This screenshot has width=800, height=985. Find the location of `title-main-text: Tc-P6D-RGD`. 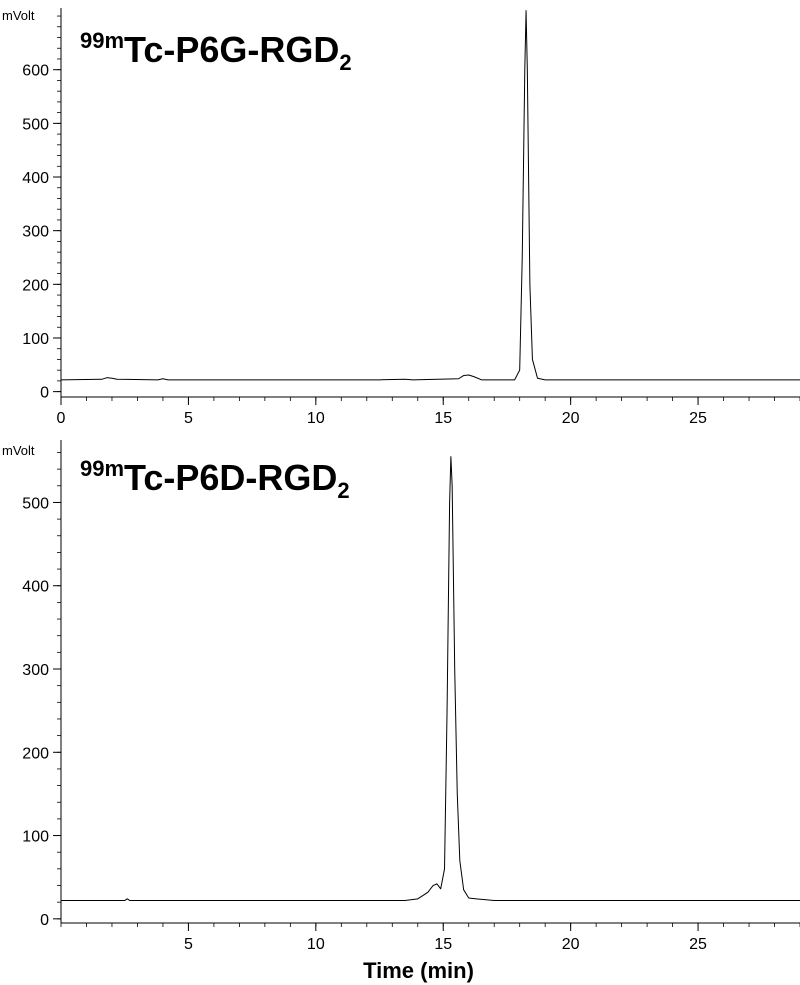

title-main-text: Tc-P6D-RGD is located at coordinates (230, 477).